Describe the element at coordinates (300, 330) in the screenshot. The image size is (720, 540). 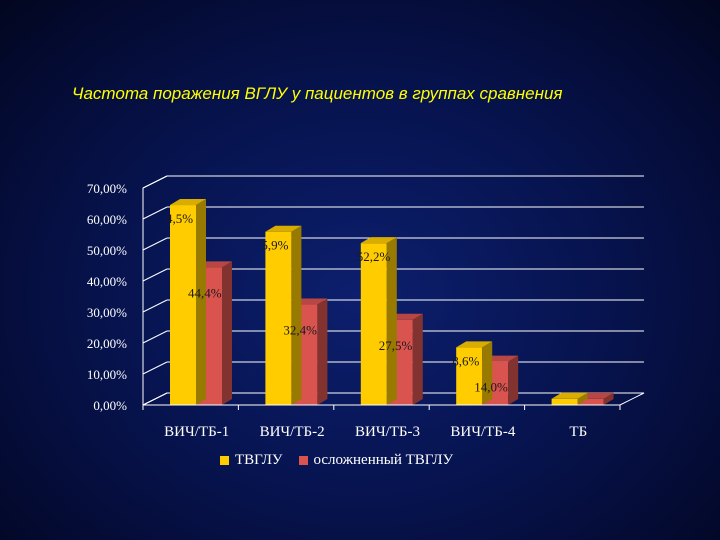
I see `data-label-series2: 32,4%` at that location.